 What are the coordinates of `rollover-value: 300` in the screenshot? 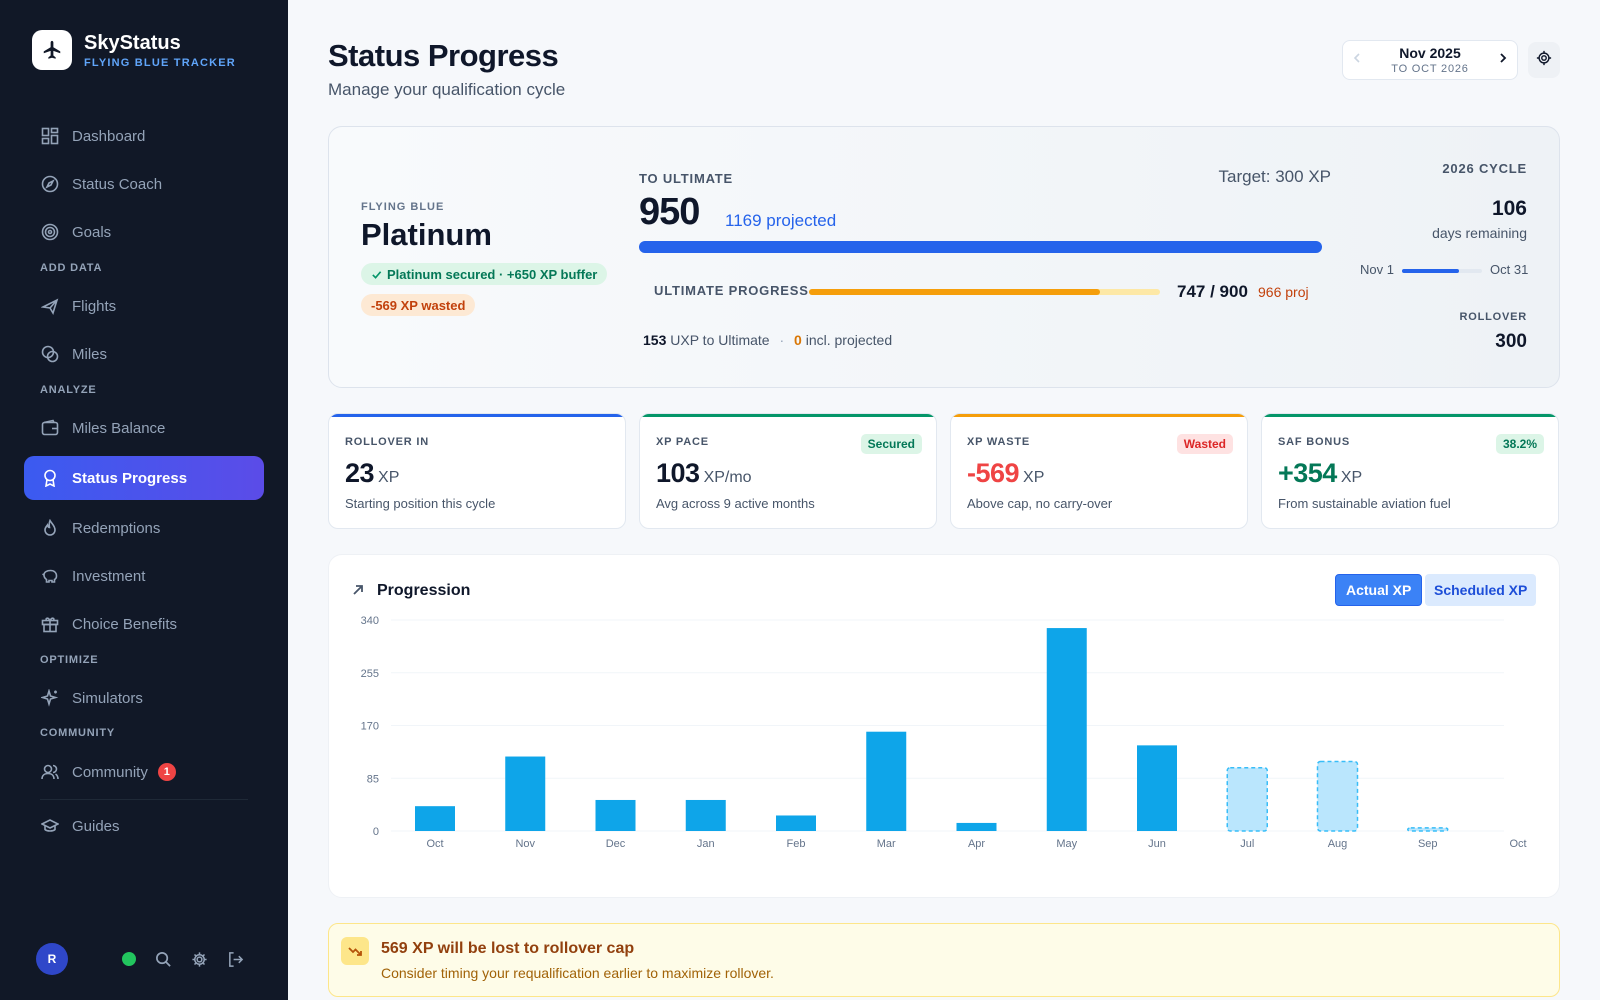 It's located at (1511, 341).